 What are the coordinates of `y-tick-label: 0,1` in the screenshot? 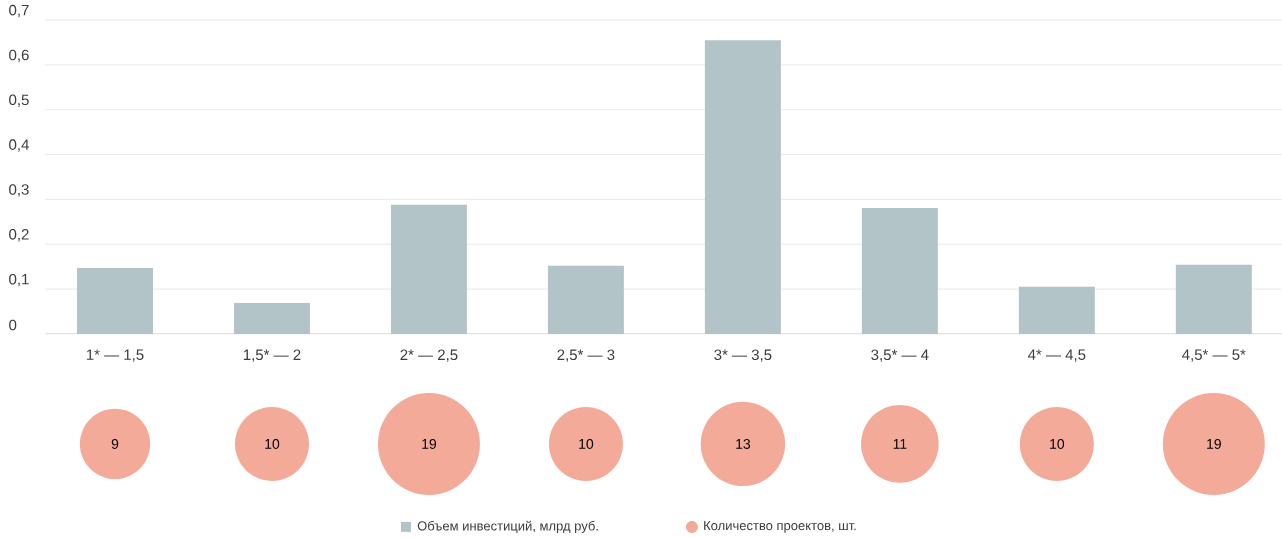 It's located at (19, 280).